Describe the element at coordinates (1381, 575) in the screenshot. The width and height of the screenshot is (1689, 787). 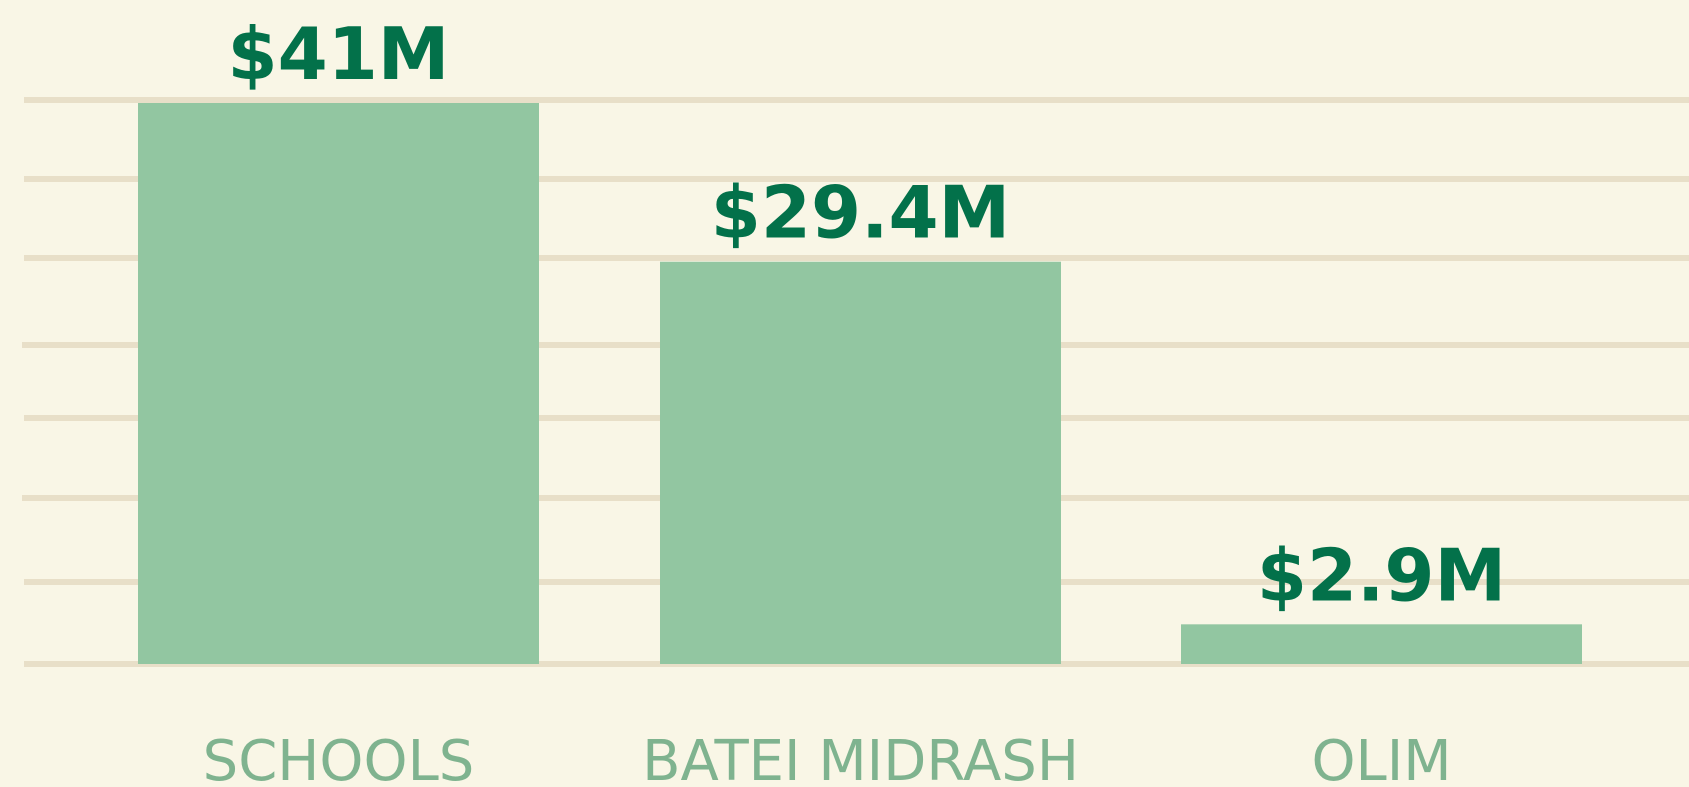
I see `value-label: $2.9M` at that location.